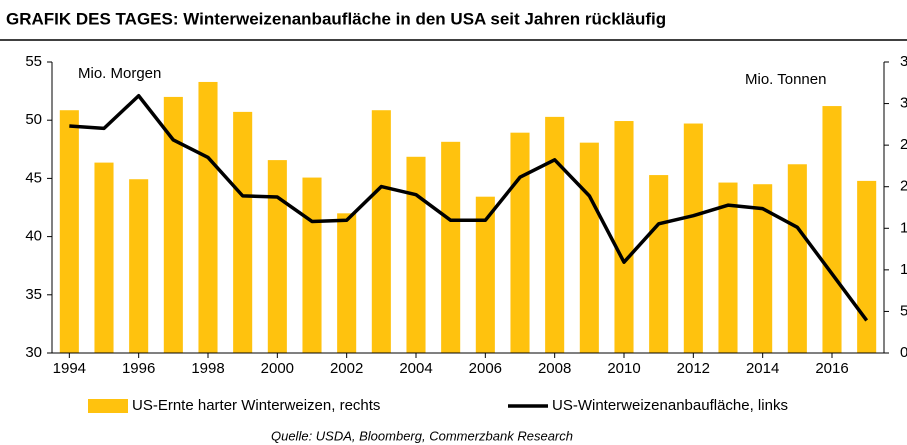  I want to click on legend-label: US-Ernte harter Winterweizen, rechts, so click(256, 405).